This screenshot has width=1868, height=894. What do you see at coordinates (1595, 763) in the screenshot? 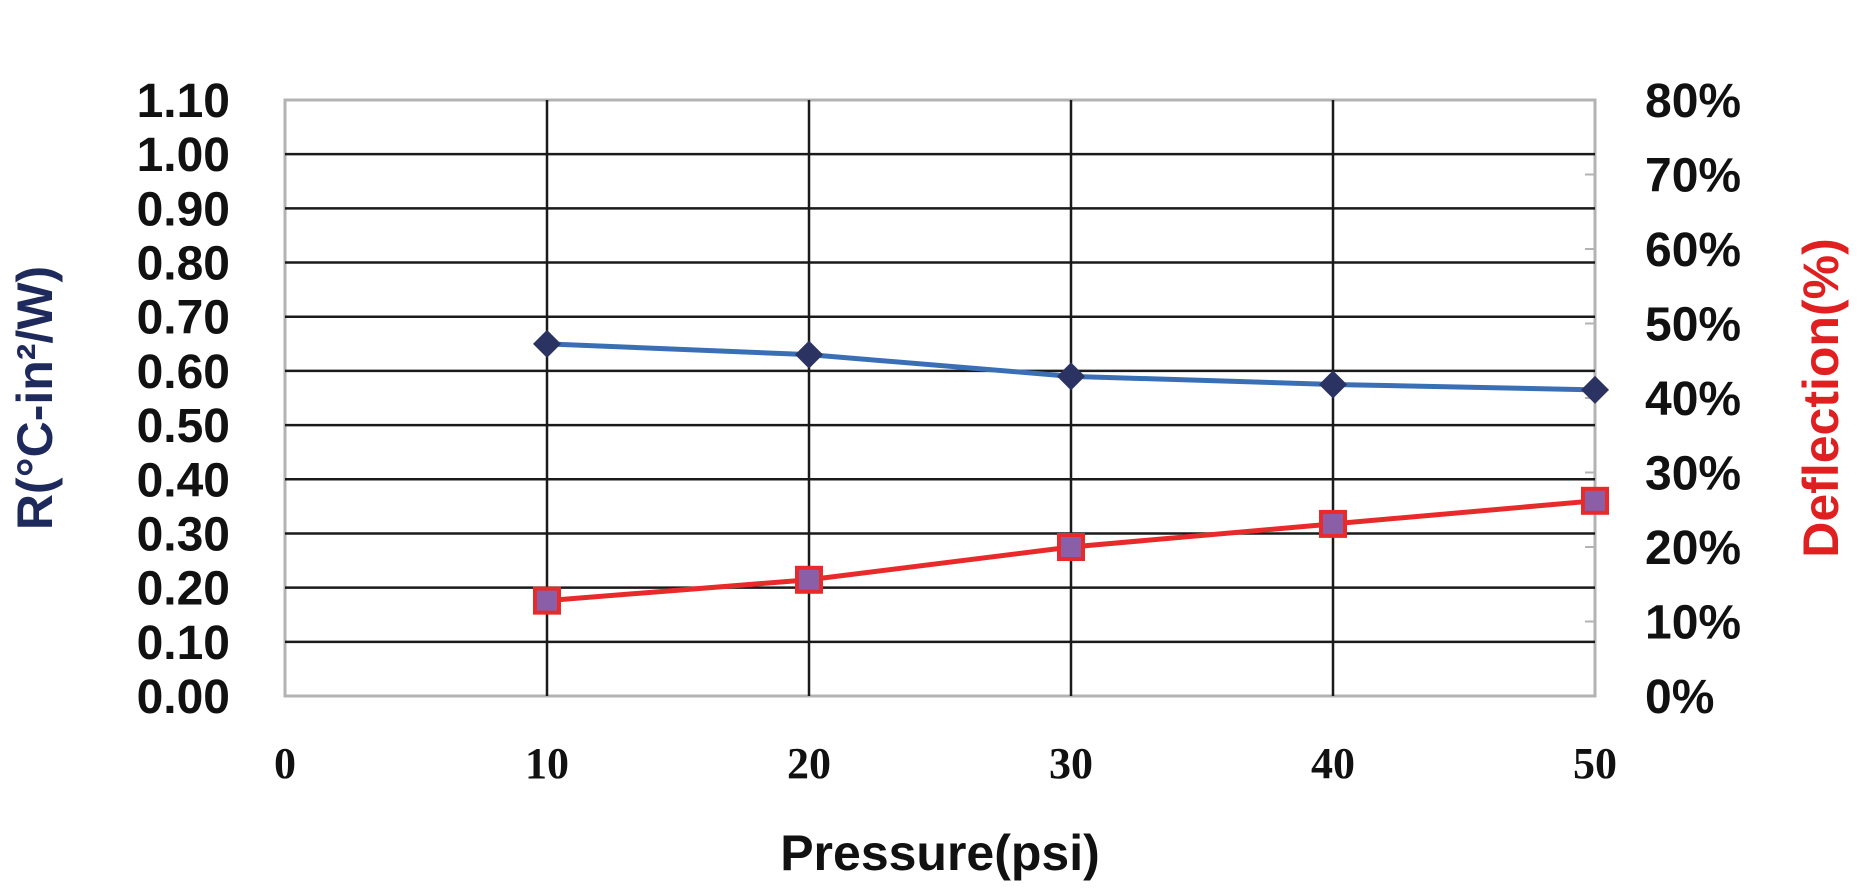
I see `x-tick-label: 50` at bounding box center [1595, 763].